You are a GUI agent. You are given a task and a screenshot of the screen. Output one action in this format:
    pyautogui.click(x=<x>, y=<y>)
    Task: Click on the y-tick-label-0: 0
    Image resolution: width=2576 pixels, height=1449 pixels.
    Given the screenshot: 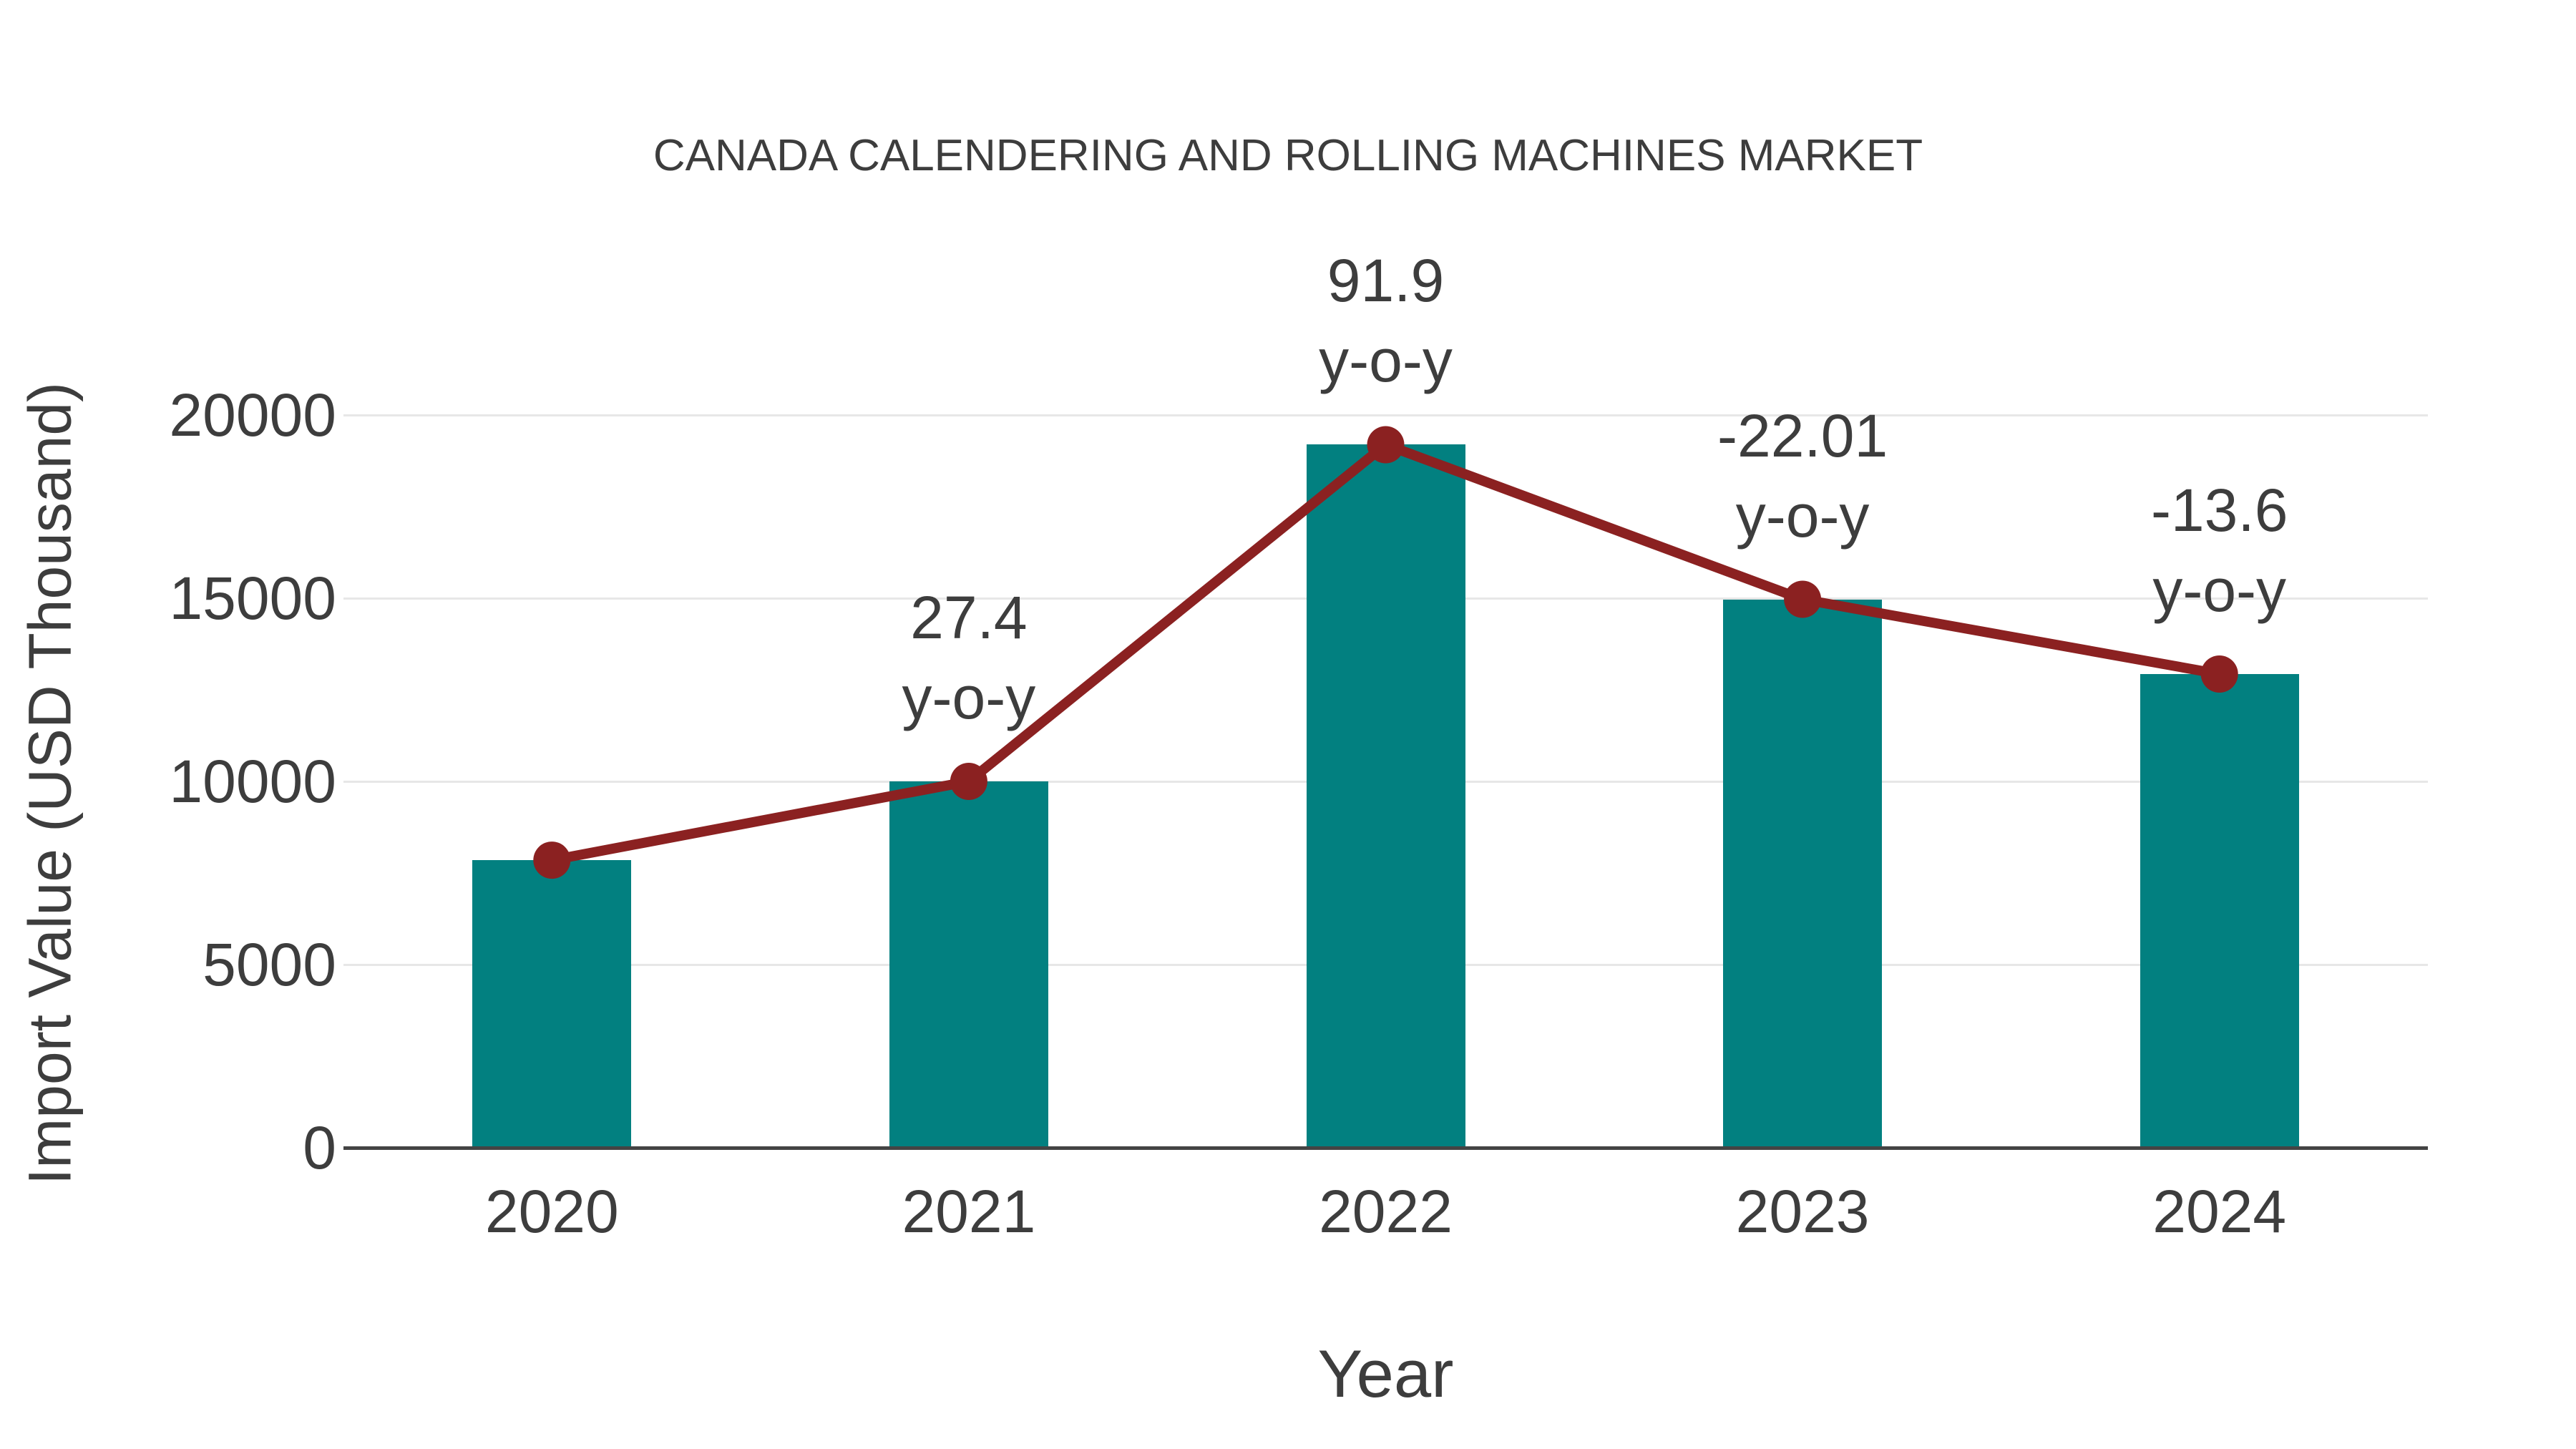 What is the action you would take?
    pyautogui.click(x=319, y=1147)
    